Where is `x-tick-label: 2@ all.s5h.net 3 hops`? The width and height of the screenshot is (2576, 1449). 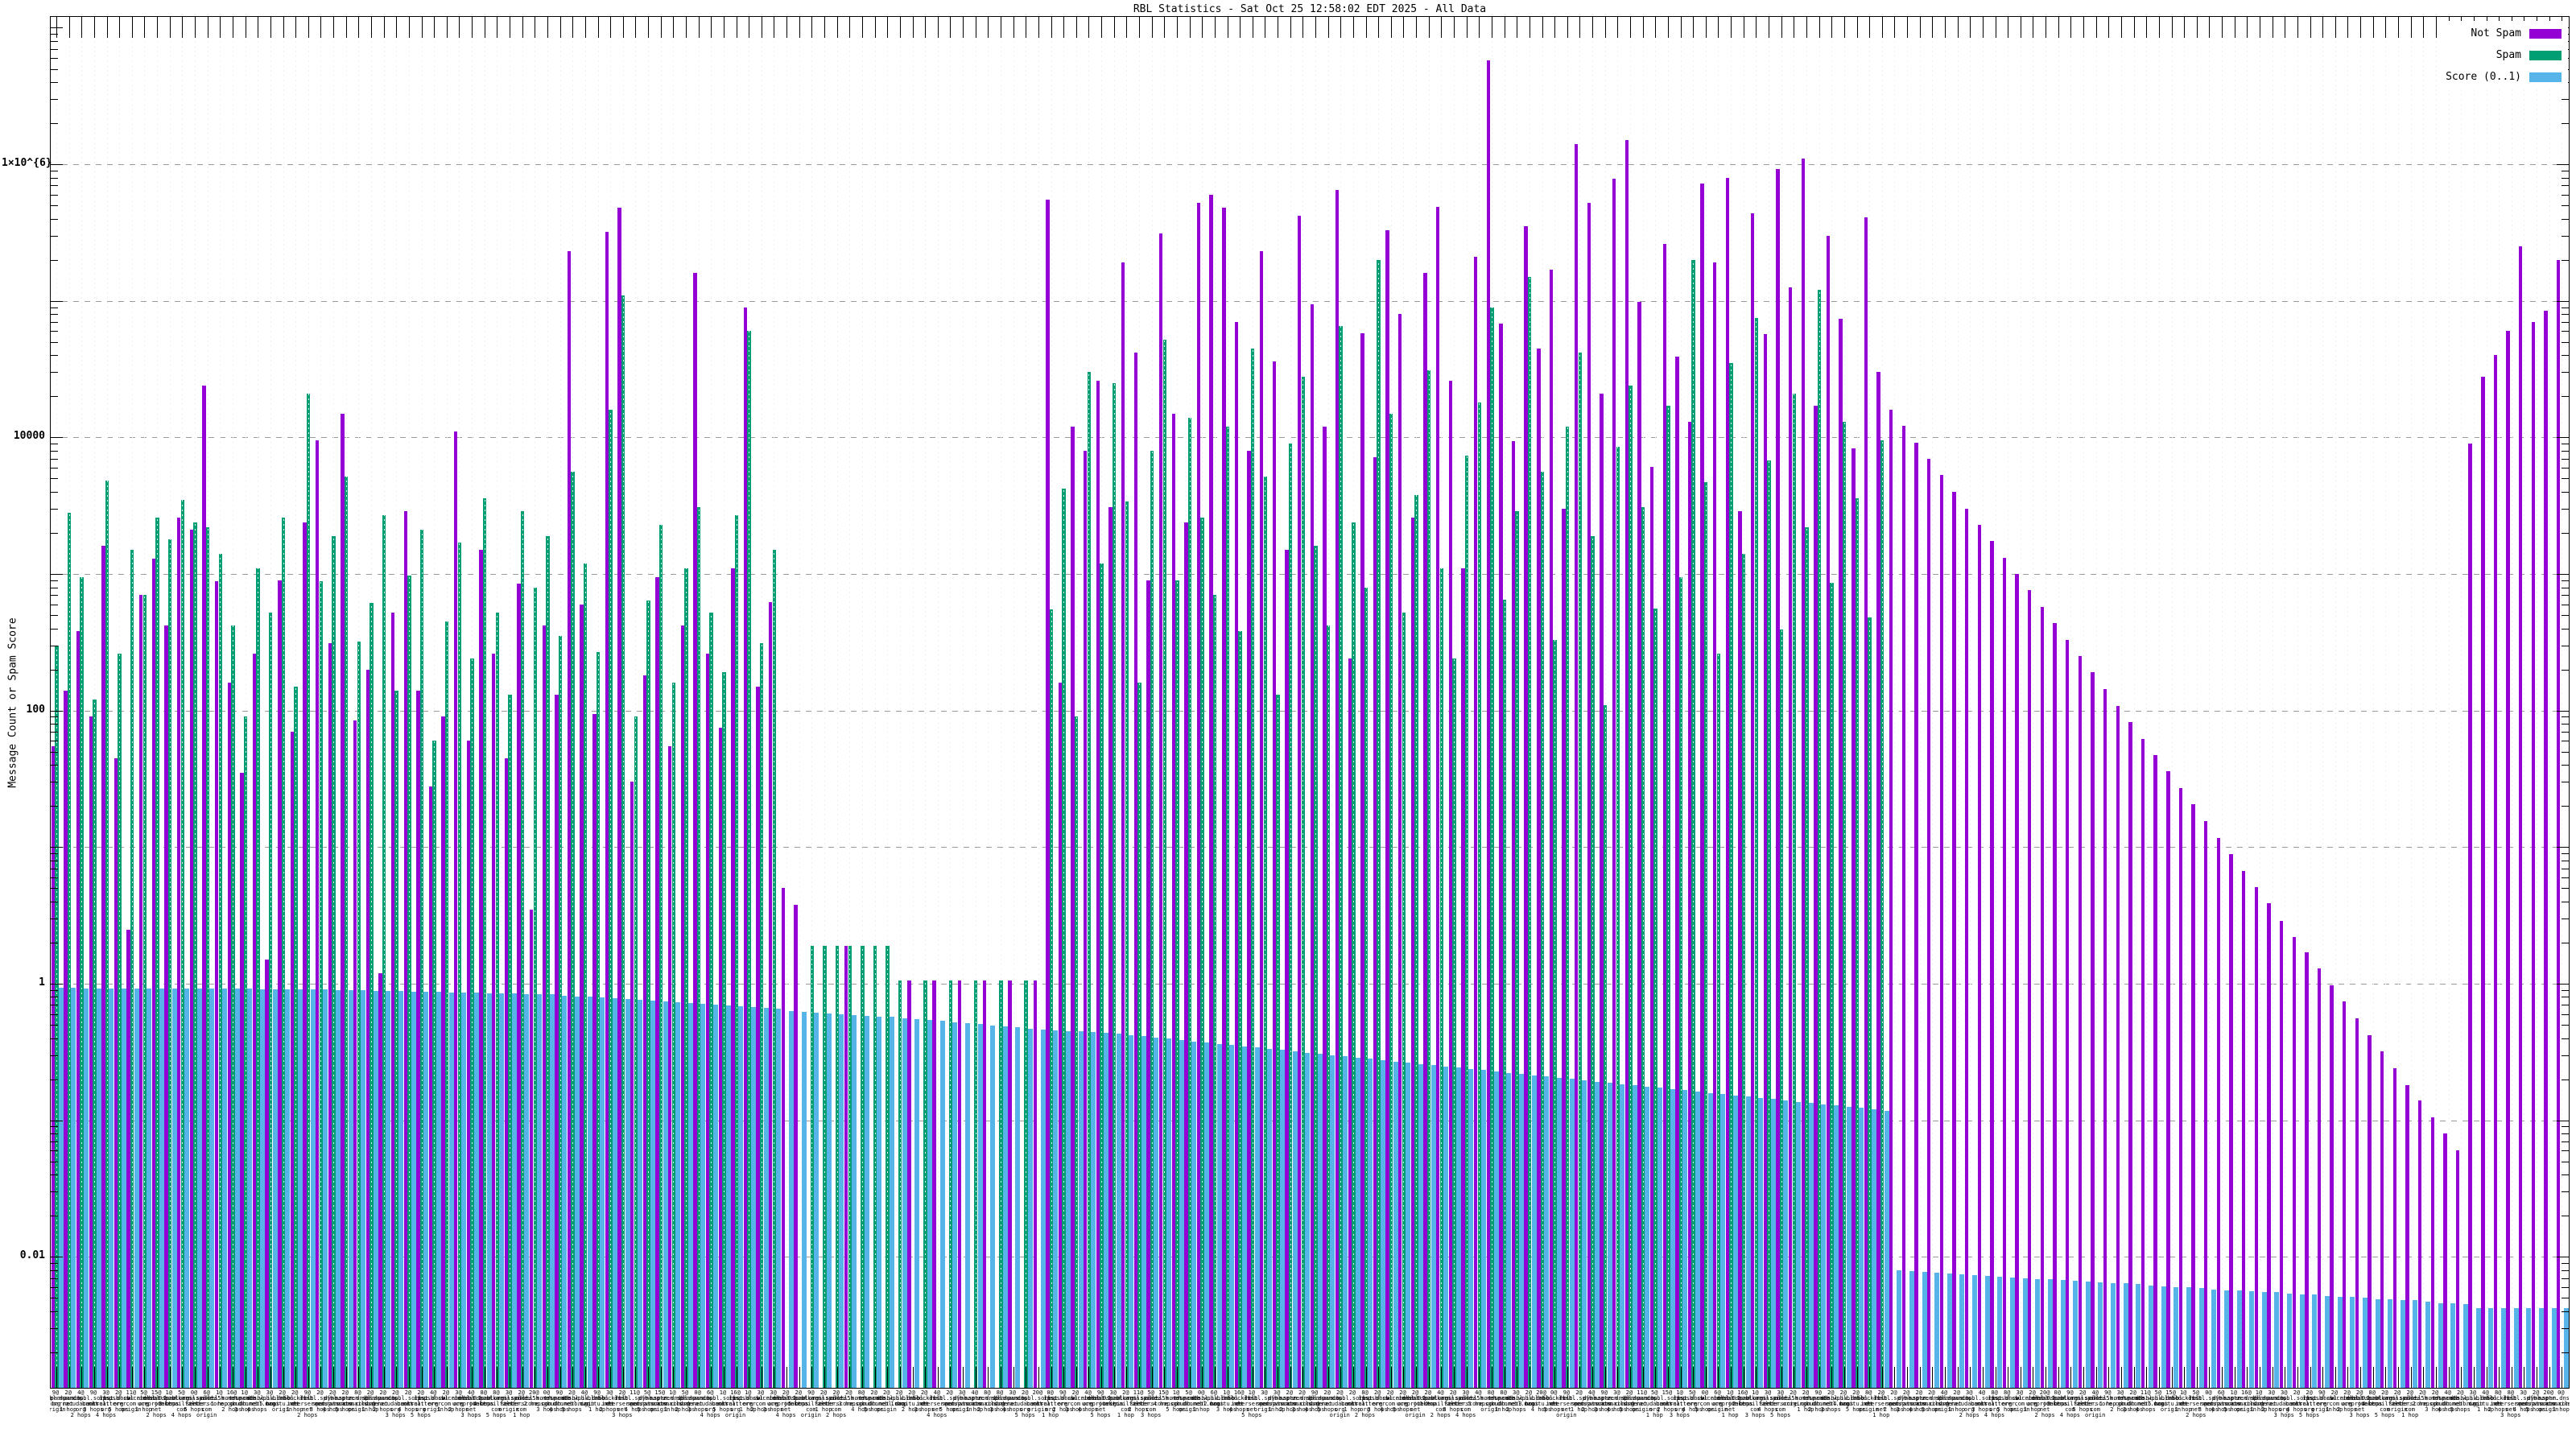
x-tick-label: 2@ all.s5h.net 3 hops is located at coordinates (849, 1398).